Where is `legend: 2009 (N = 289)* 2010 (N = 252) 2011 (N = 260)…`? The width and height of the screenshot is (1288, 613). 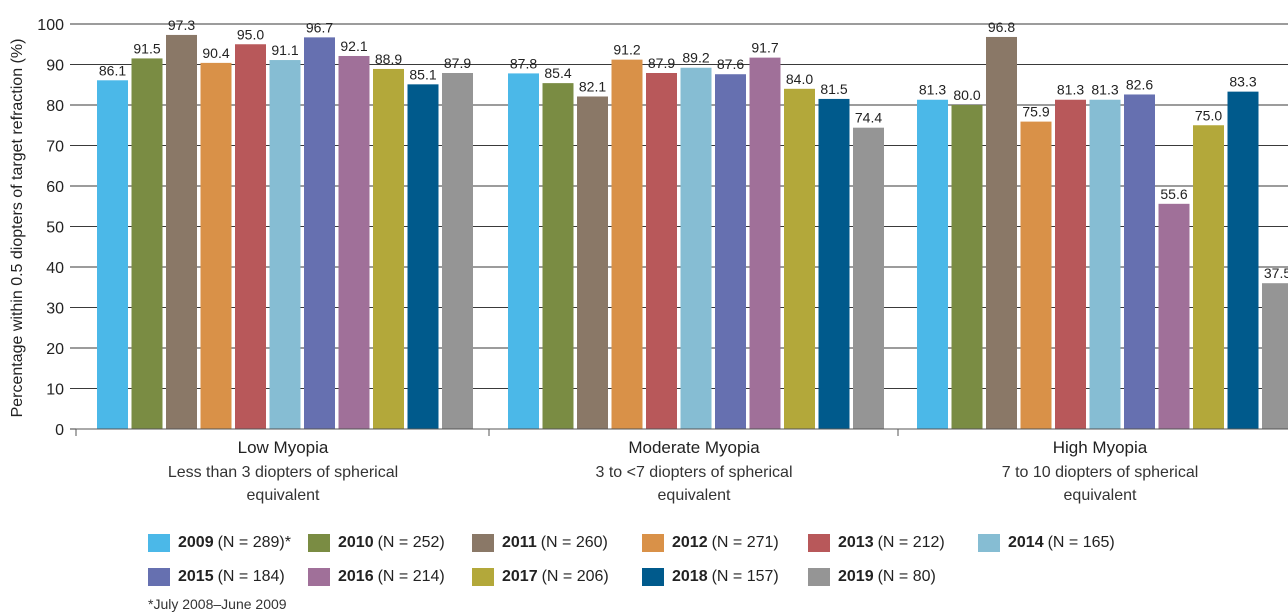
legend: 2009 (N = 289)* 2010 (N = 252) 2011 (N = 260)… is located at coordinates (698, 560).